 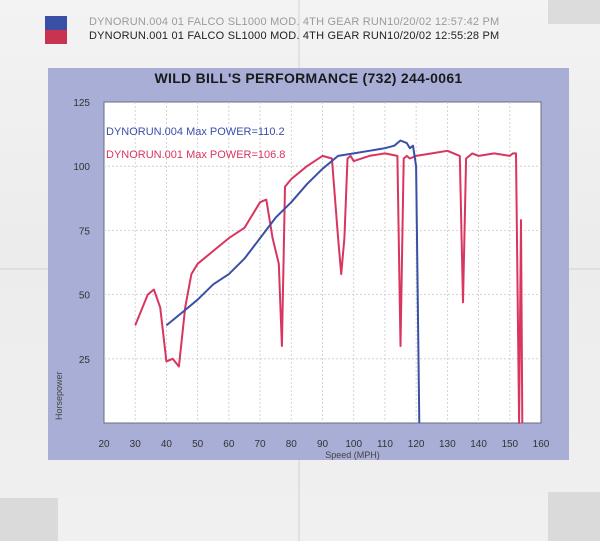 What do you see at coordinates (59, 395) in the screenshot?
I see `y-axis-label: Horsepower` at bounding box center [59, 395].